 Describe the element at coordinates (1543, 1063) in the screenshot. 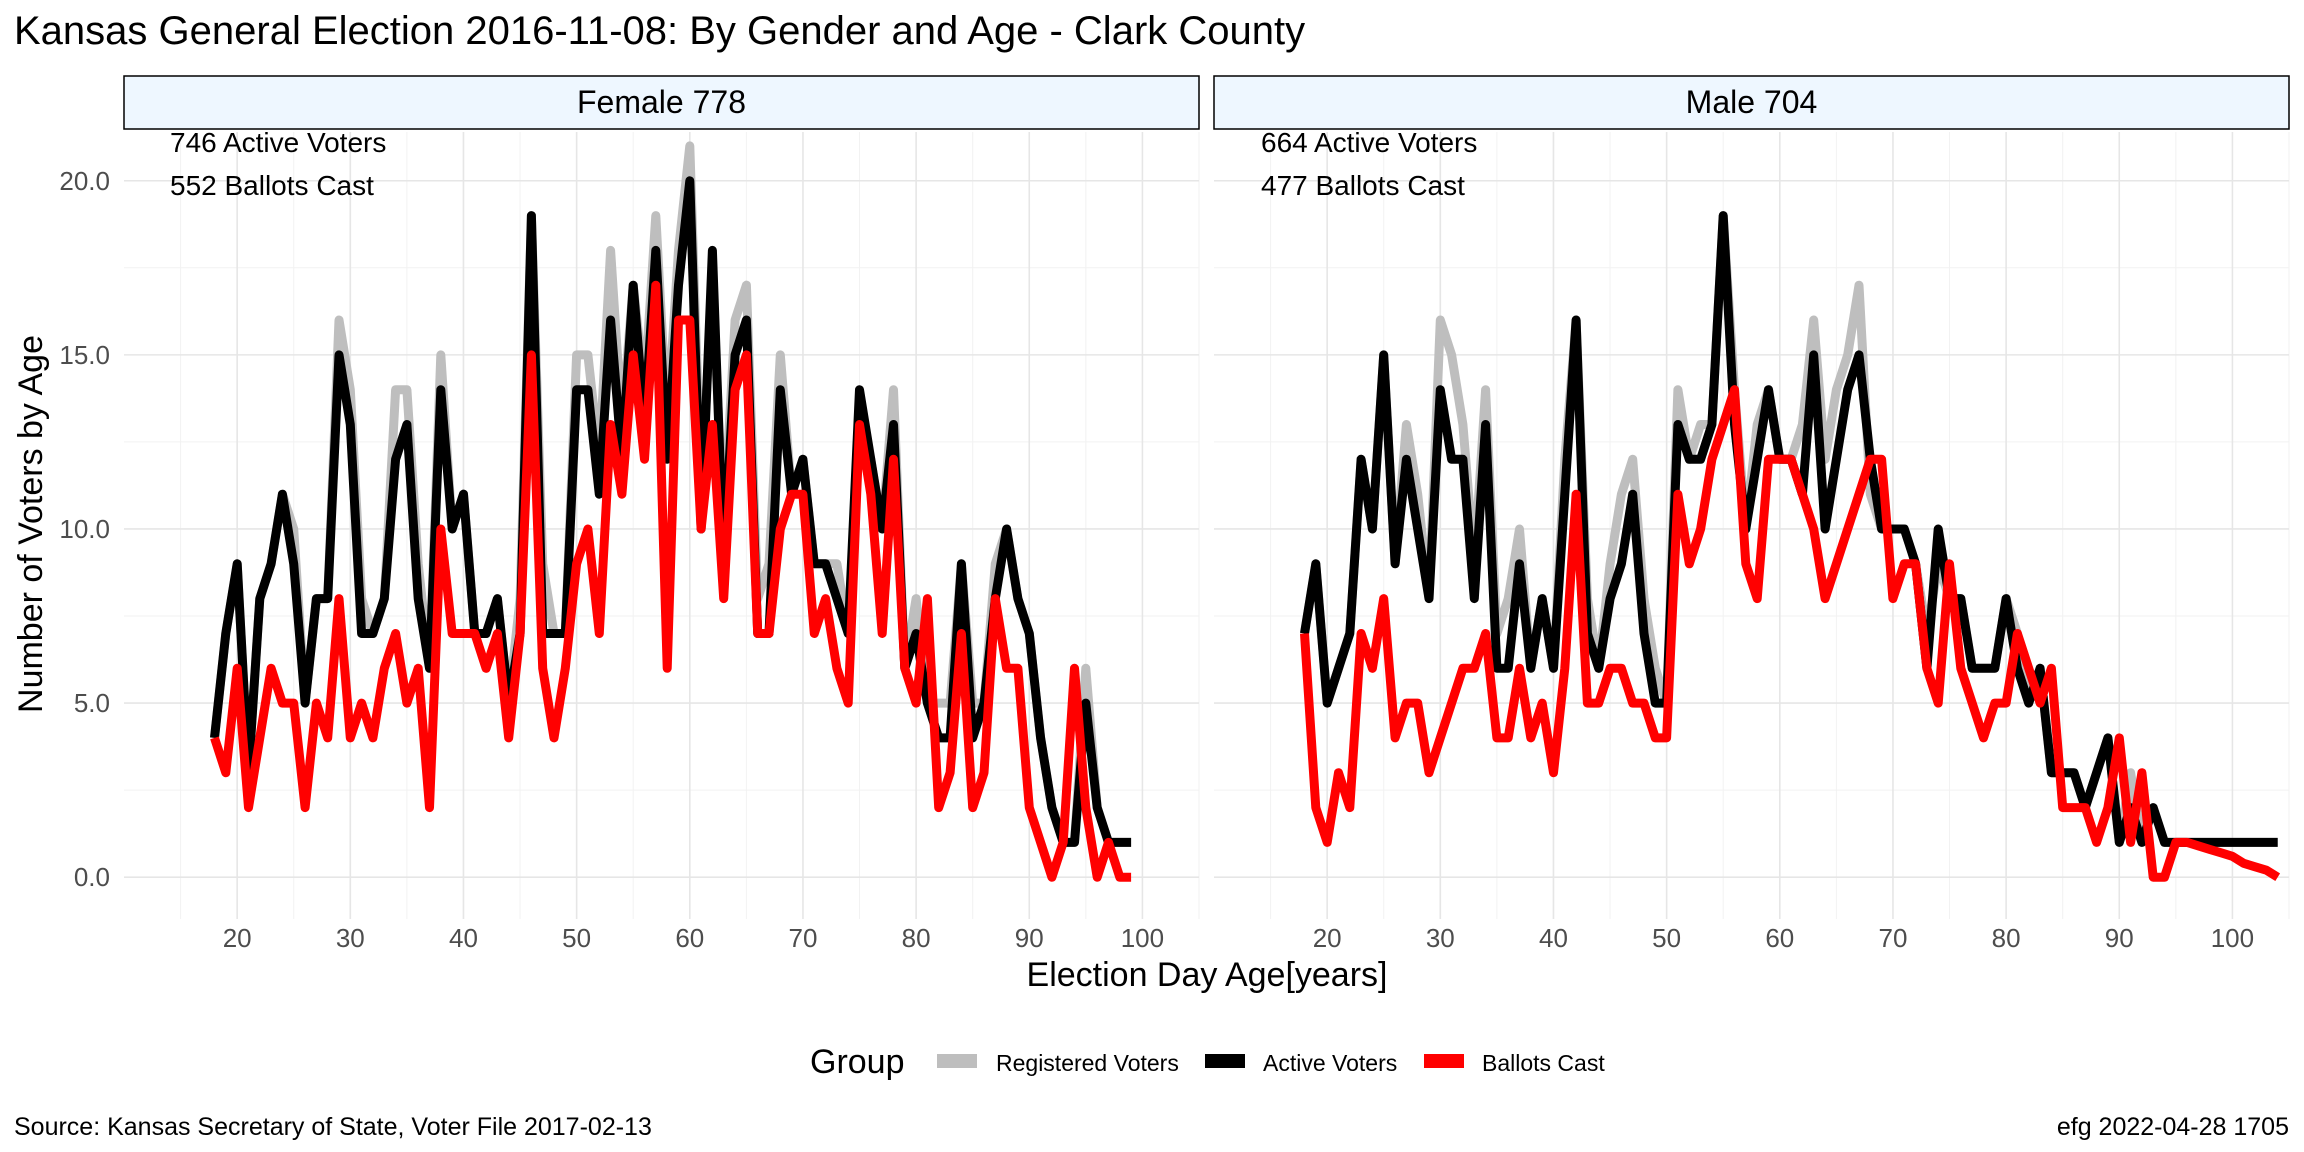

I see `legend-label-ballots-cast: Ballots Cast` at that location.